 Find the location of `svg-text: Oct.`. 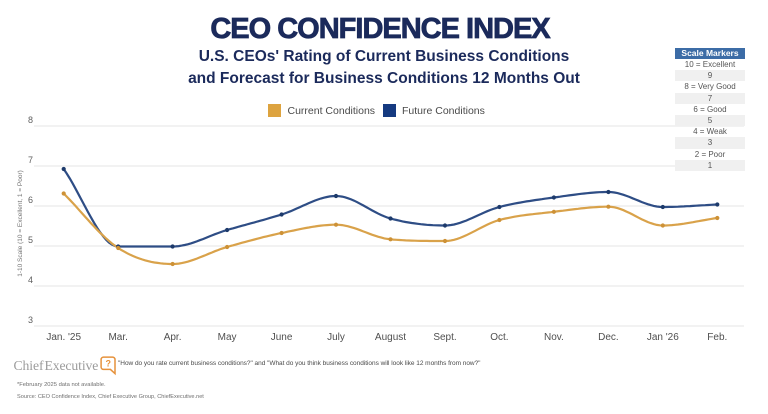

svg-text: Oct. is located at coordinates (499, 337).